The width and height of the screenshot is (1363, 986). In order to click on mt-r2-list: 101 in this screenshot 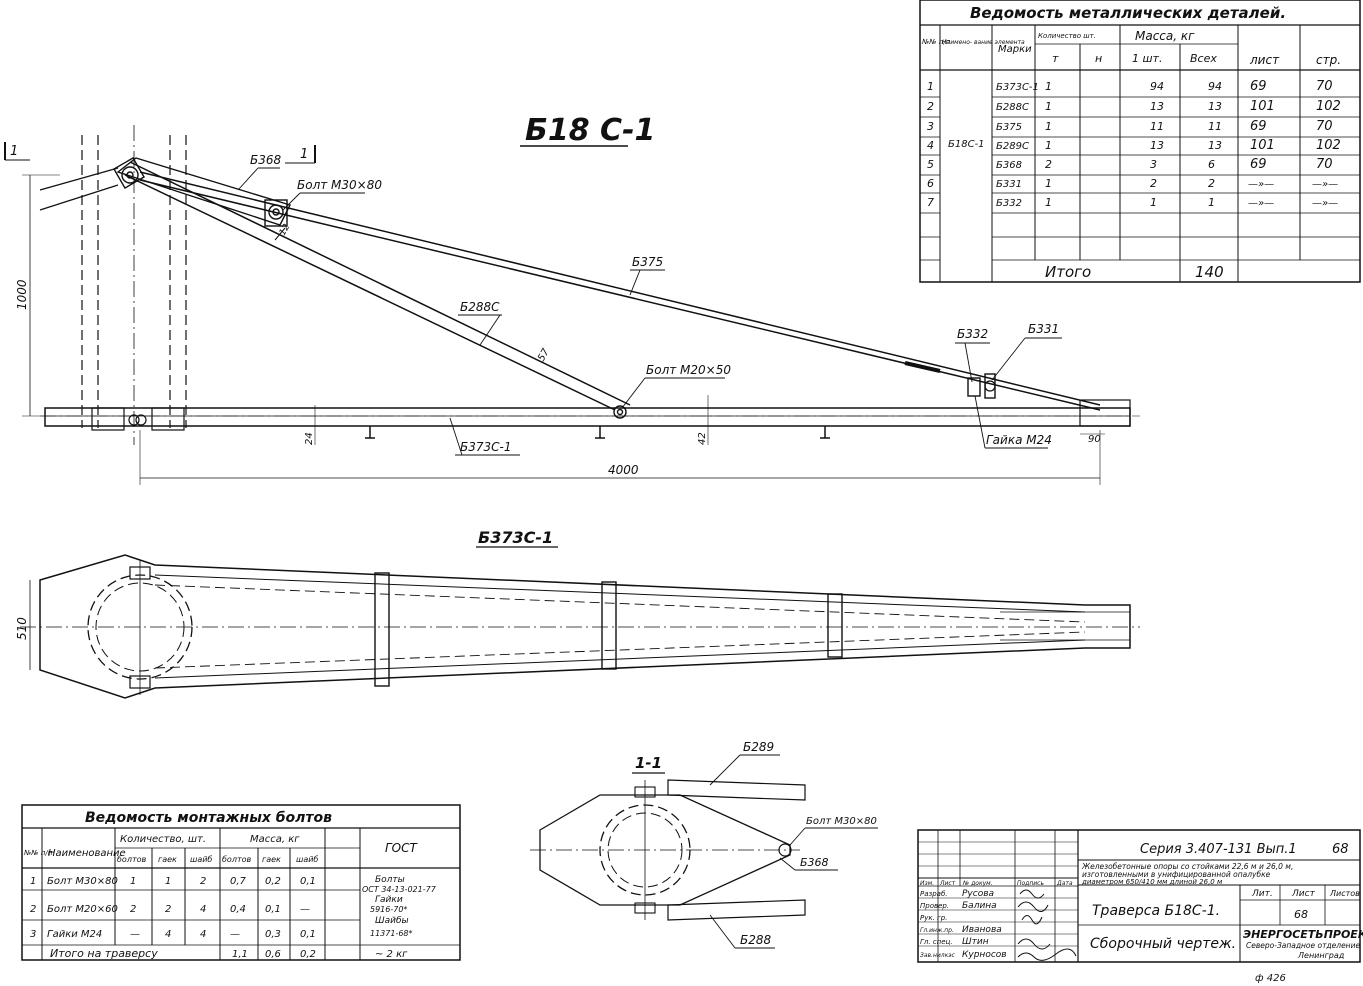, I will do `click(1262, 106)`.